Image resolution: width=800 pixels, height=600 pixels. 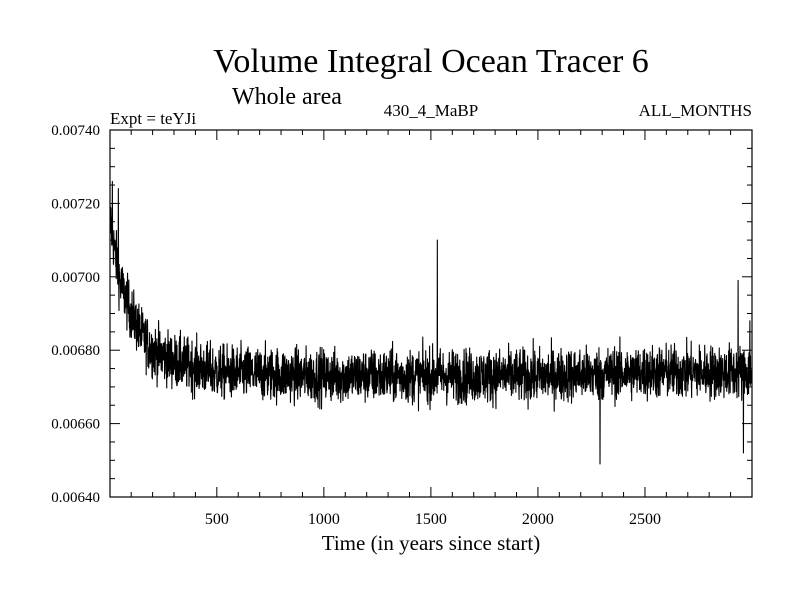 I want to click on chart-subtitle: Whole area, so click(x=287, y=97).